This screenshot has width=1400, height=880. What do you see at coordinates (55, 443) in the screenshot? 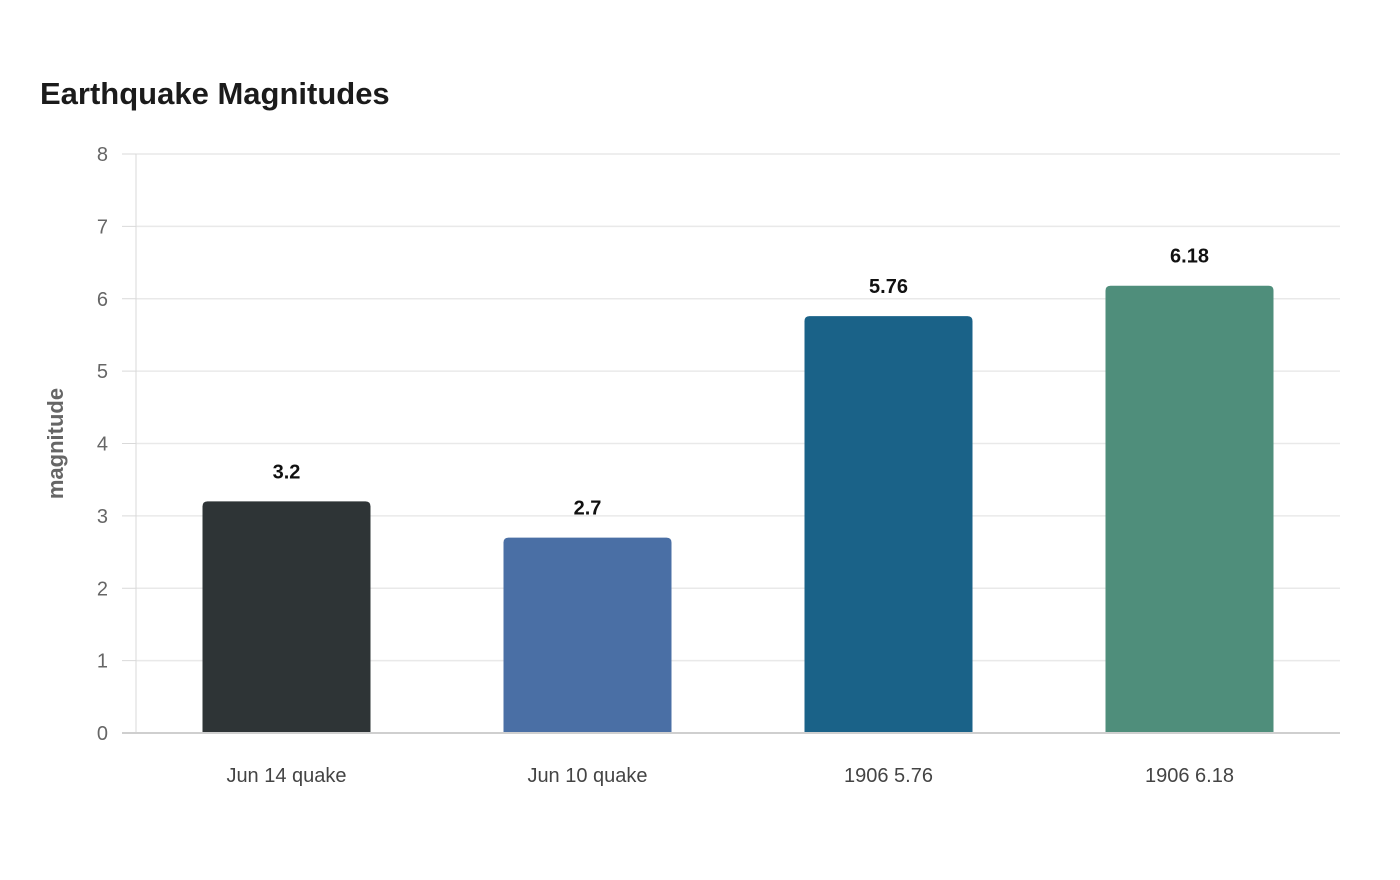
I see `y-axis-label: magnitude` at bounding box center [55, 443].